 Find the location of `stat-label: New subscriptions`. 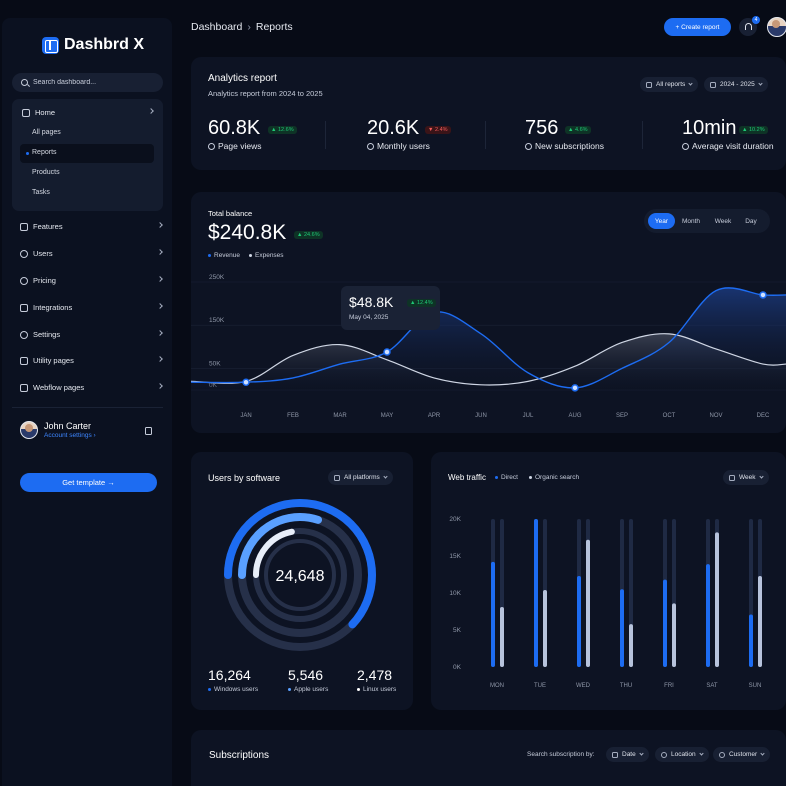

stat-label: New subscriptions is located at coordinates (564, 146).